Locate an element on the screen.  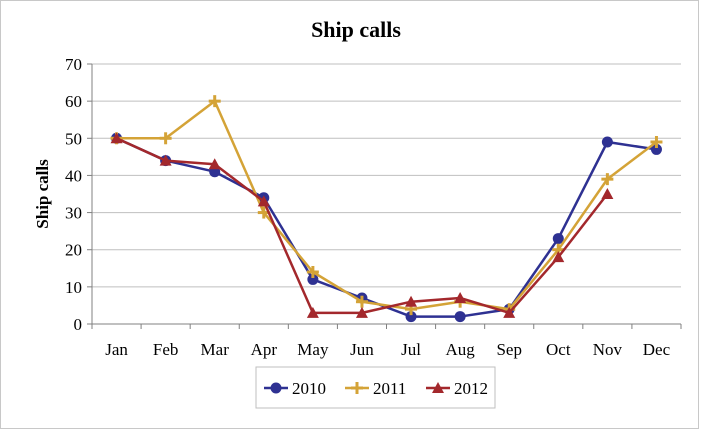
x-tick-label: Apr is located at coordinates (264, 349).